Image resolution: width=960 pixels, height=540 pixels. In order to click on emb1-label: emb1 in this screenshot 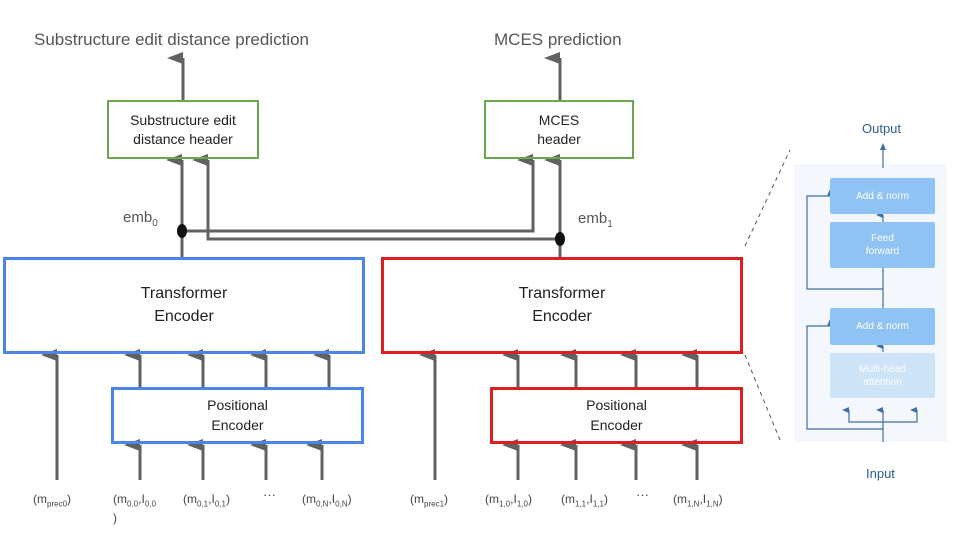, I will do `click(595, 220)`.